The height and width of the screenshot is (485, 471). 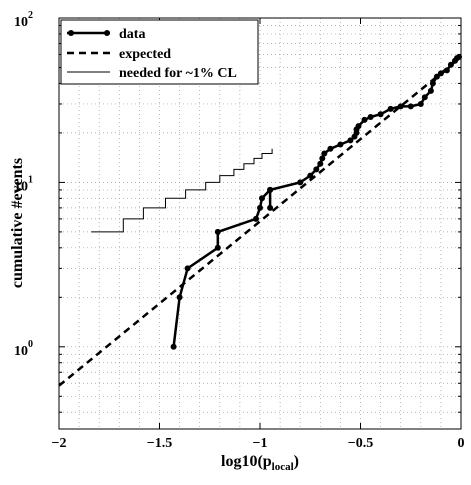 I want to click on y-tick-label: 10¹, so click(x=23, y=184).